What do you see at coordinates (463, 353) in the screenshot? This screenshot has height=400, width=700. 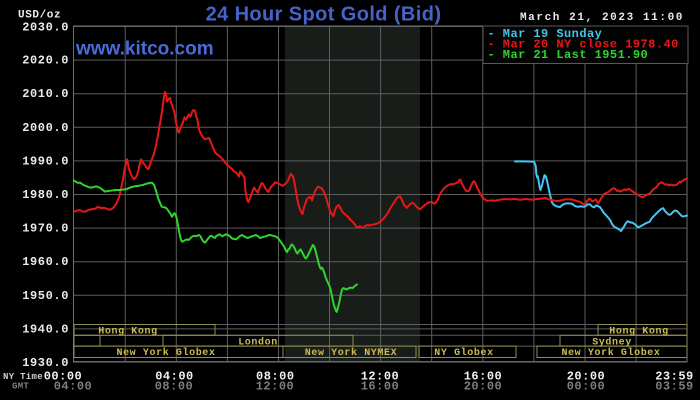 I see `svg-text: NY Globex` at bounding box center [463, 353].